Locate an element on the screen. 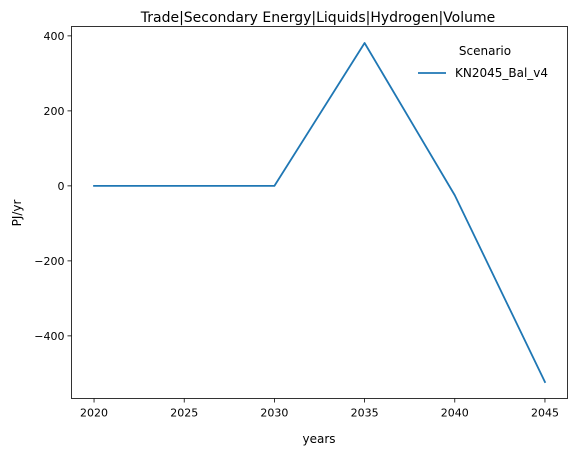 This screenshot has width=577, height=456. x-tick-label: 2025 is located at coordinates (184, 413).